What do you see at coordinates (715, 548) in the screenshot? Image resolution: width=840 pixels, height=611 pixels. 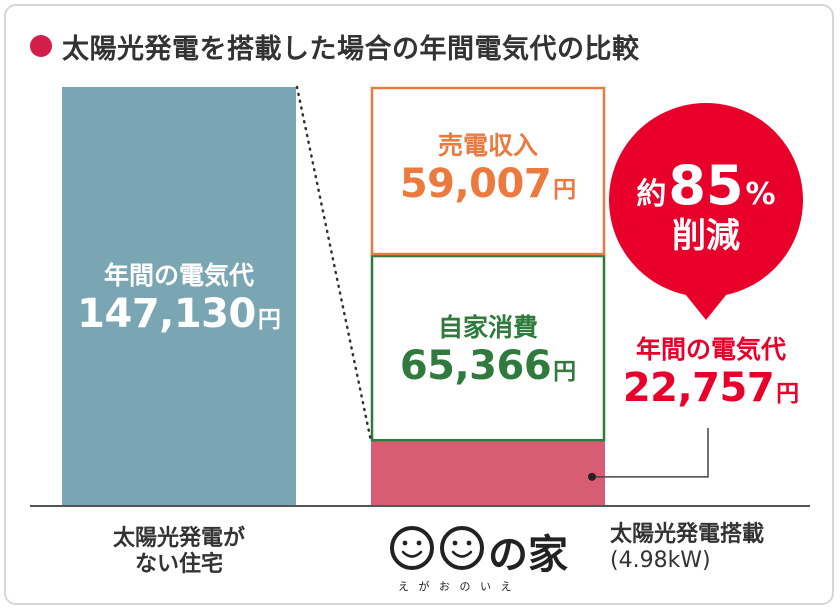 I see `category-label-solar: 太陽光発電搭載 (4.98kW)` at bounding box center [715, 548].